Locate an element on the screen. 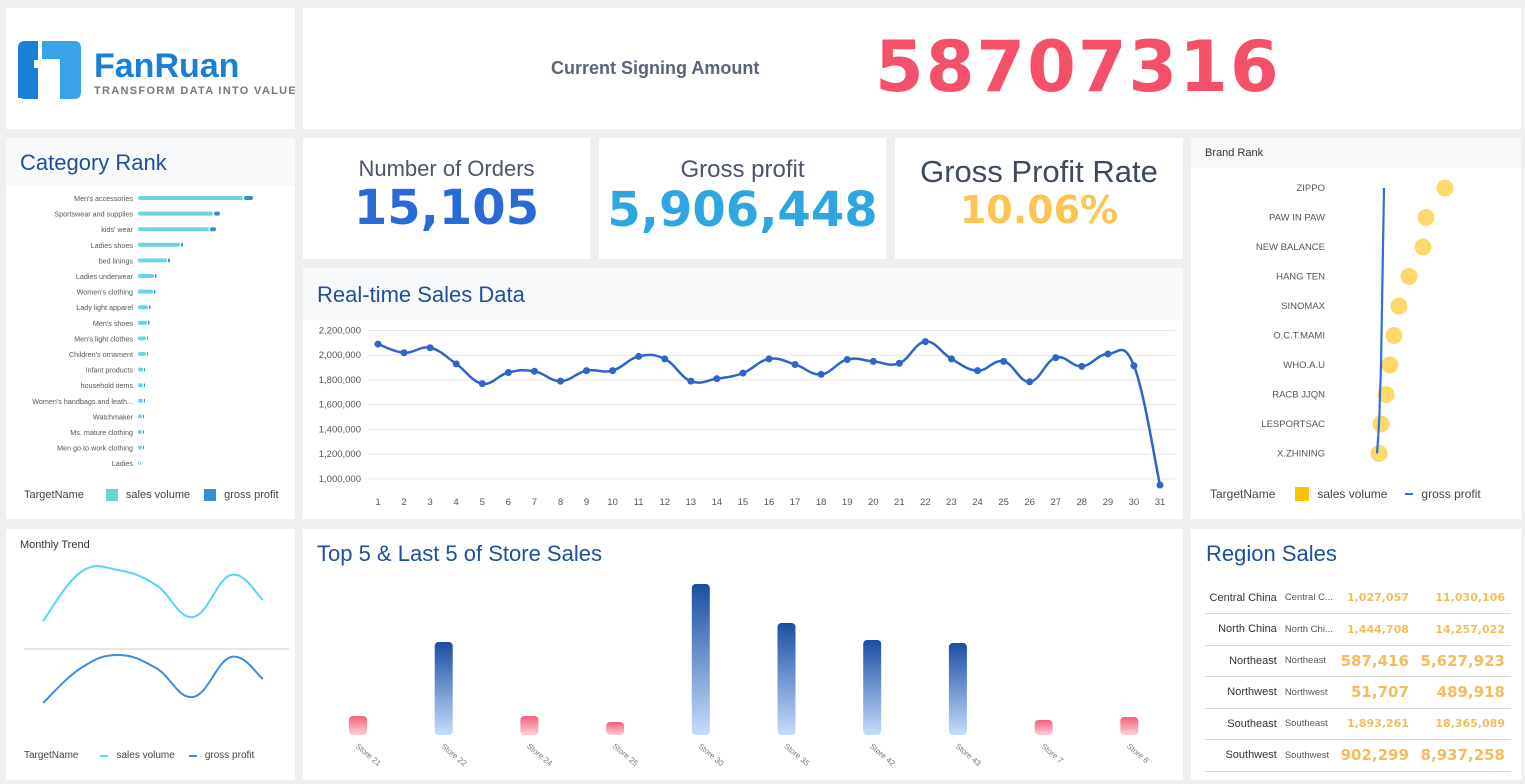 The width and height of the screenshot is (1525, 784). category-label: Ms. mature clothing is located at coordinates (101, 432).